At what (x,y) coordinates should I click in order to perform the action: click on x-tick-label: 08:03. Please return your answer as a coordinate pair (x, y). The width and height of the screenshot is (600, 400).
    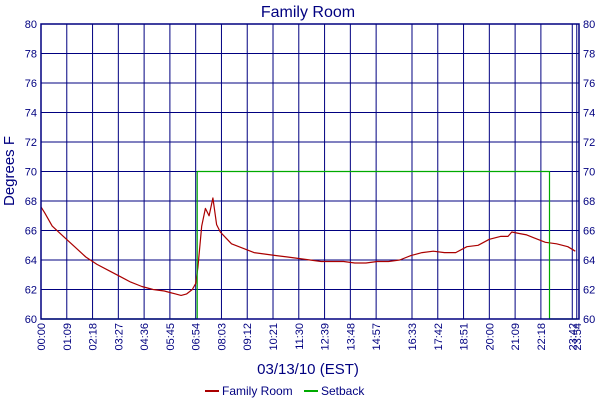
    Looking at the image, I should click on (222, 337).